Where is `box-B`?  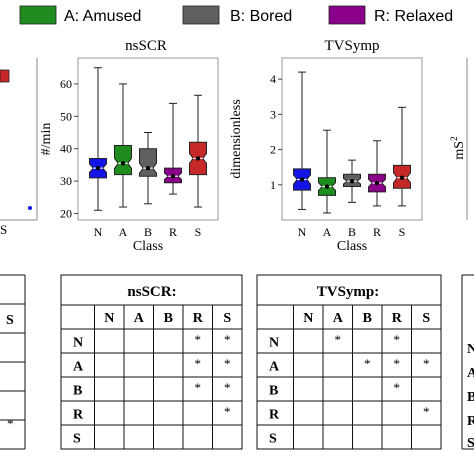
box-B is located at coordinates (352, 181).